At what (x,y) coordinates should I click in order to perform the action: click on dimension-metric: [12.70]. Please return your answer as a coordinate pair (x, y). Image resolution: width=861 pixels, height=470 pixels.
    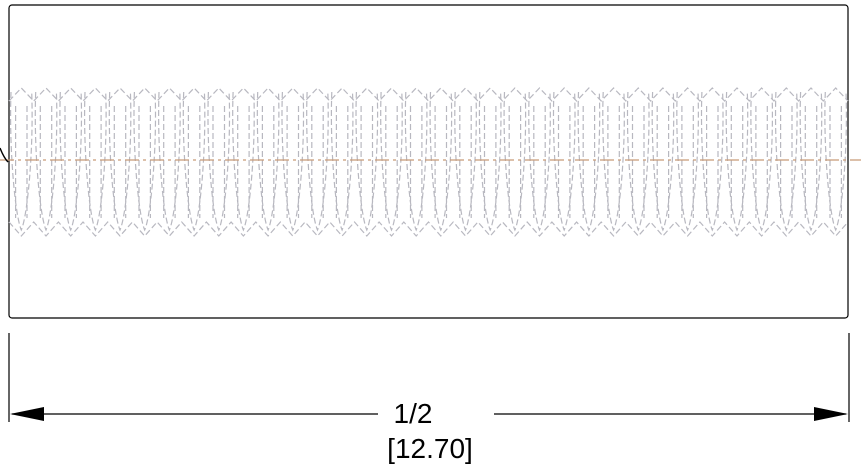
    Looking at the image, I should click on (430, 448).